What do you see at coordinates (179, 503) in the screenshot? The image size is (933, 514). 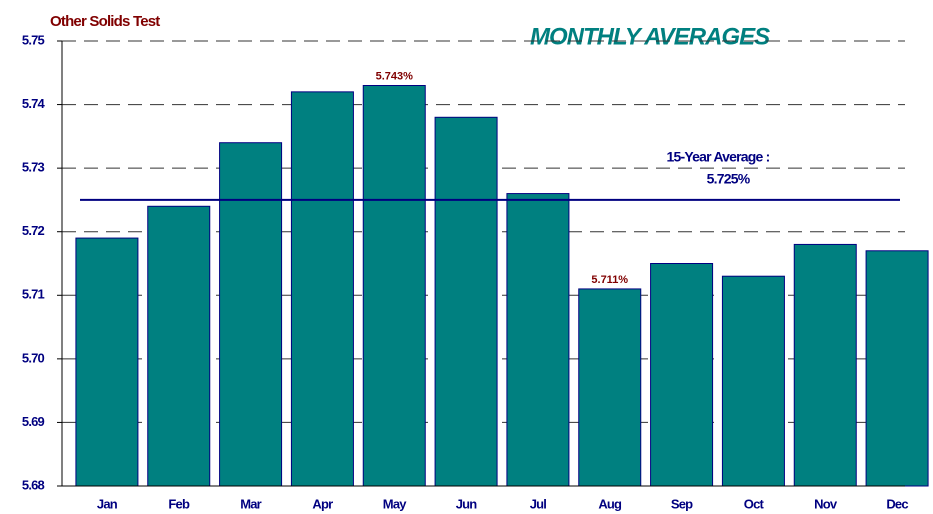 I see `x-tick-label: Feb` at bounding box center [179, 503].